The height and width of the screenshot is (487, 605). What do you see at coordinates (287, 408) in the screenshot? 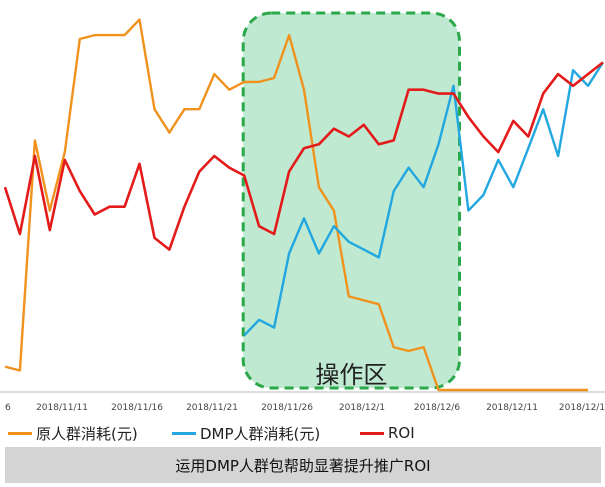
I see `x-tick-label: 2018/11/26` at bounding box center [287, 408].